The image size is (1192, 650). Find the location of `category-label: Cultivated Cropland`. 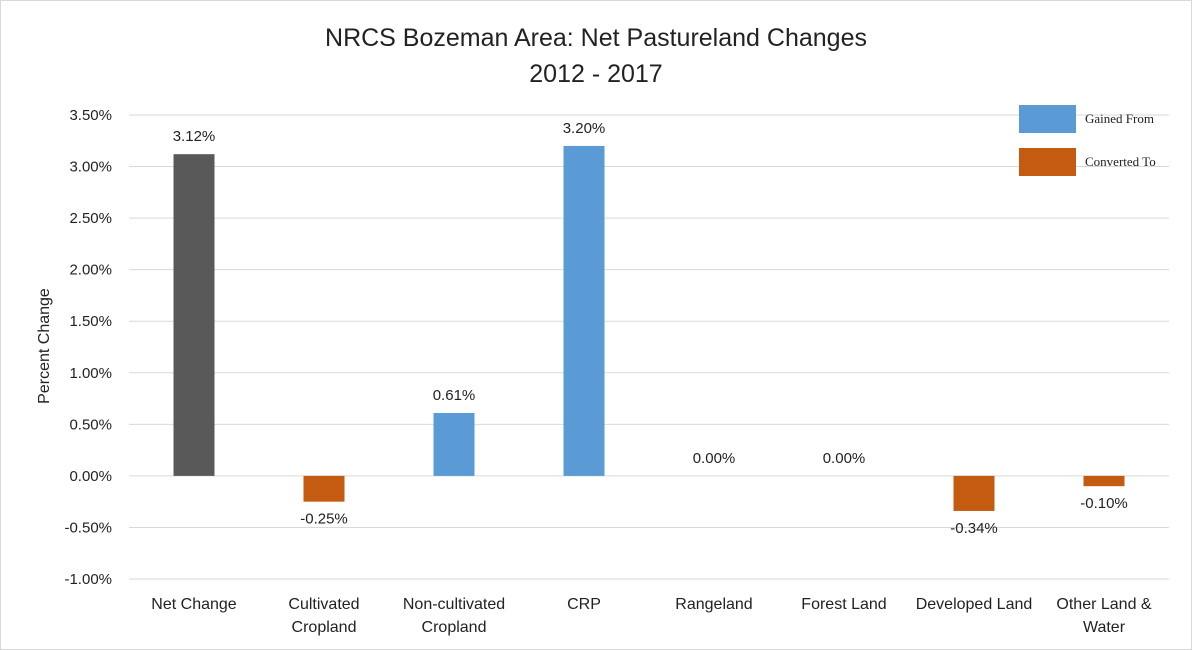

category-label: Cultivated Cropland is located at coordinates (323, 616).